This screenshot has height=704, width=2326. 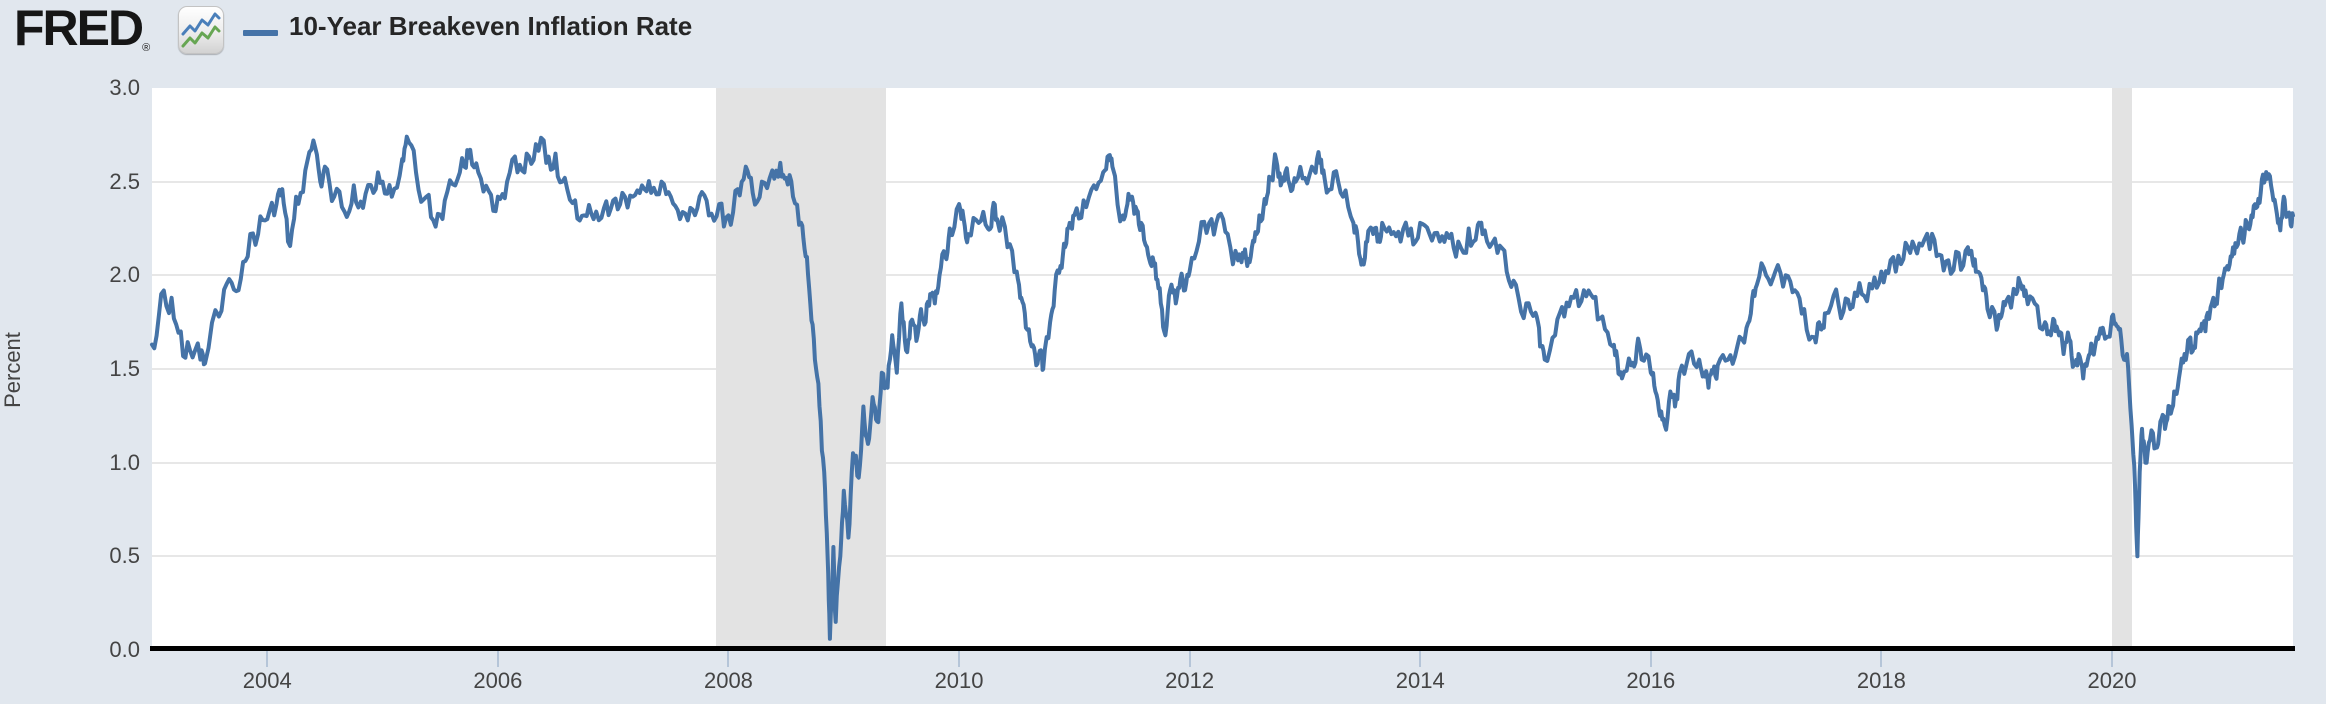 I want to click on x-tick-2004, so click(x=267, y=659).